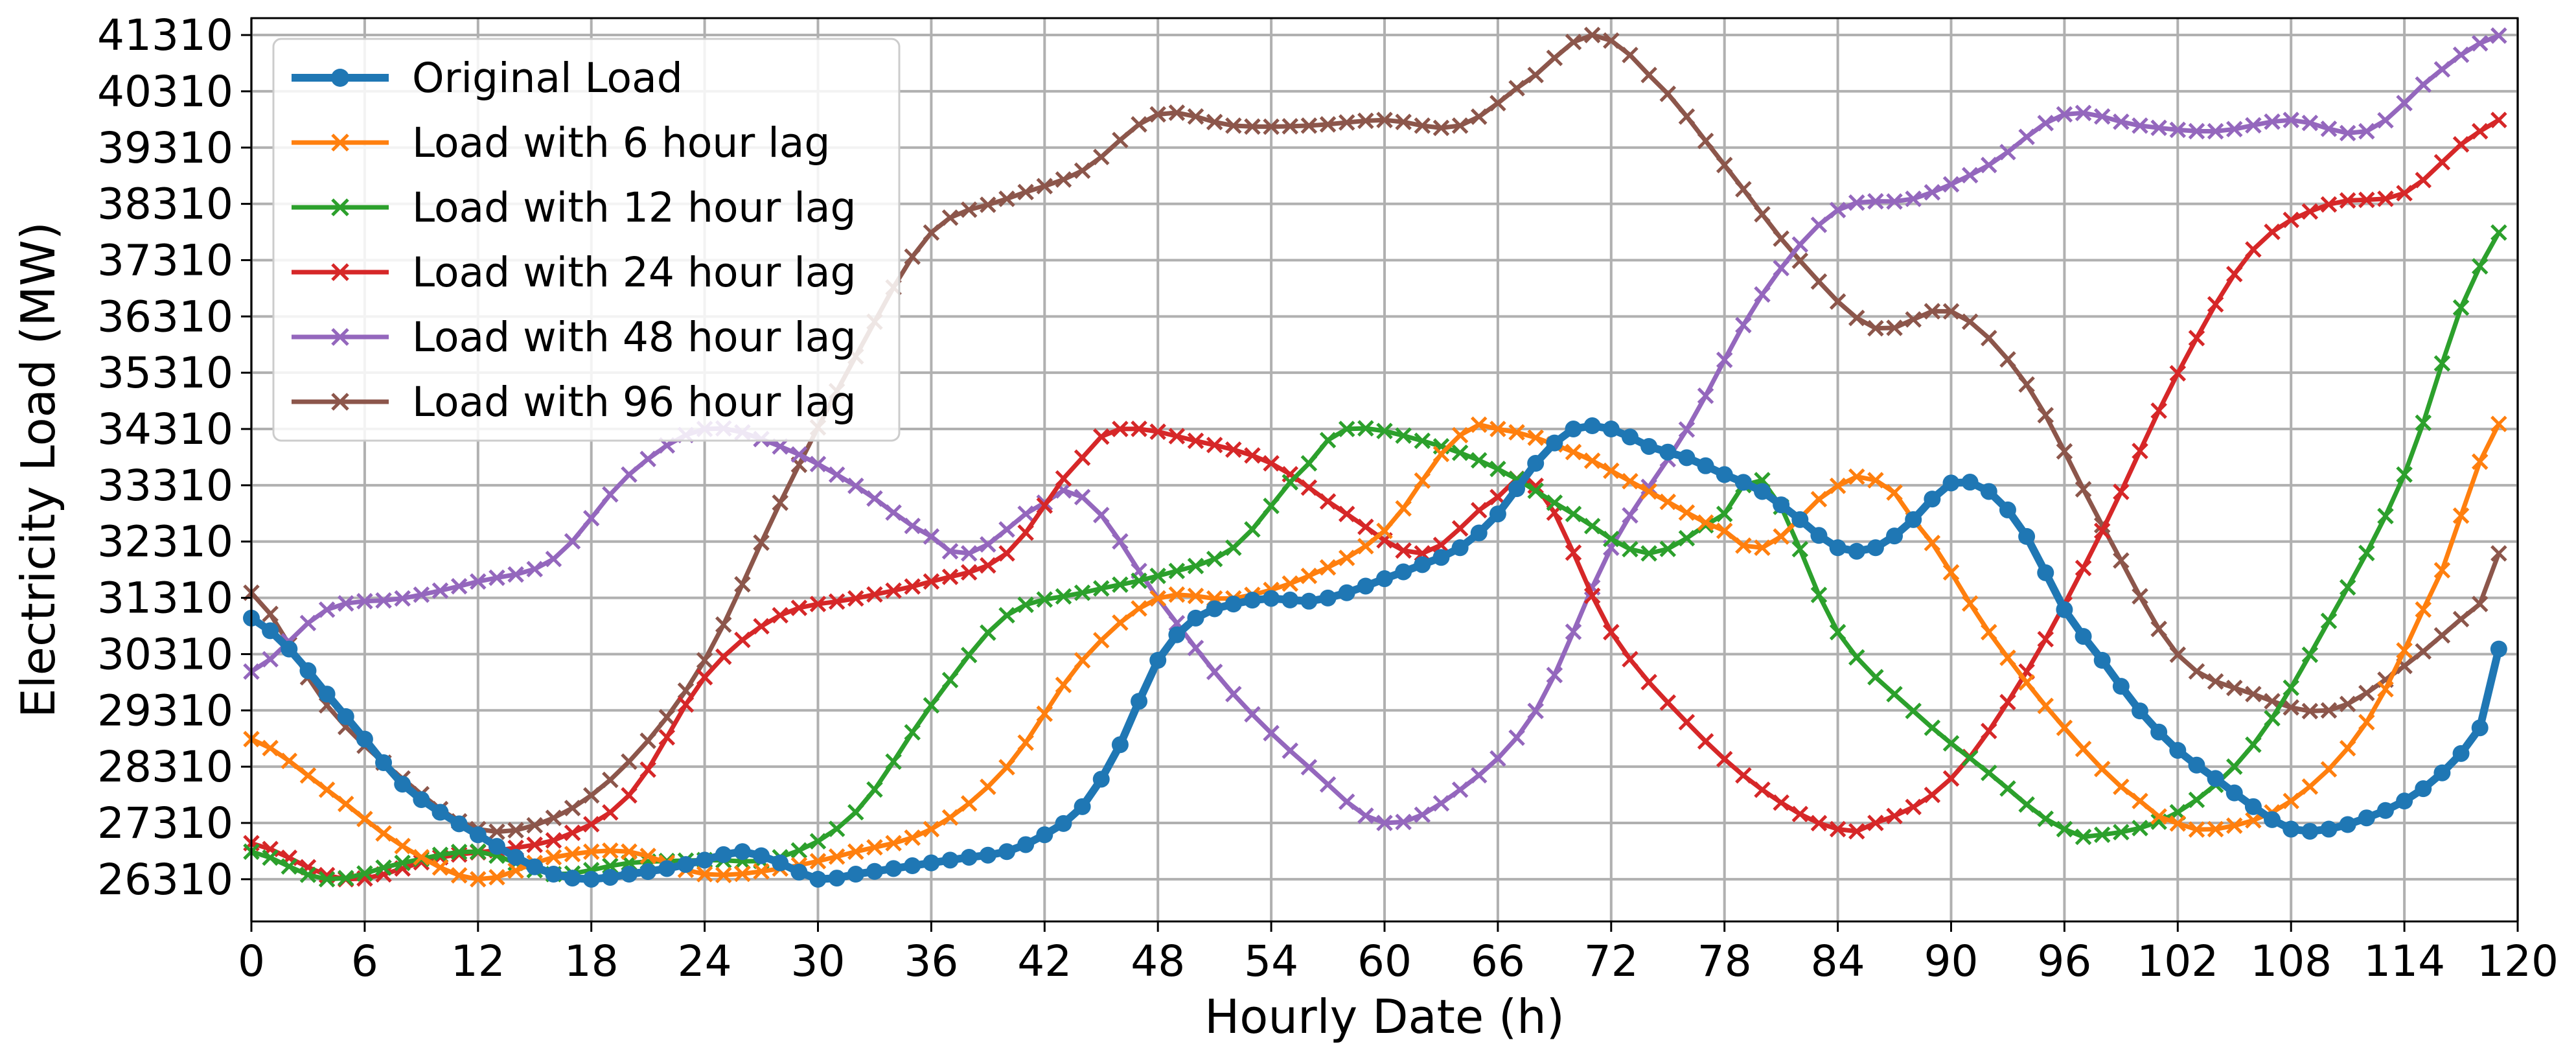 Image resolution: width=2576 pixels, height=1064 pixels. What do you see at coordinates (165, 35) in the screenshot?
I see `y-tick-label: 41310` at bounding box center [165, 35].